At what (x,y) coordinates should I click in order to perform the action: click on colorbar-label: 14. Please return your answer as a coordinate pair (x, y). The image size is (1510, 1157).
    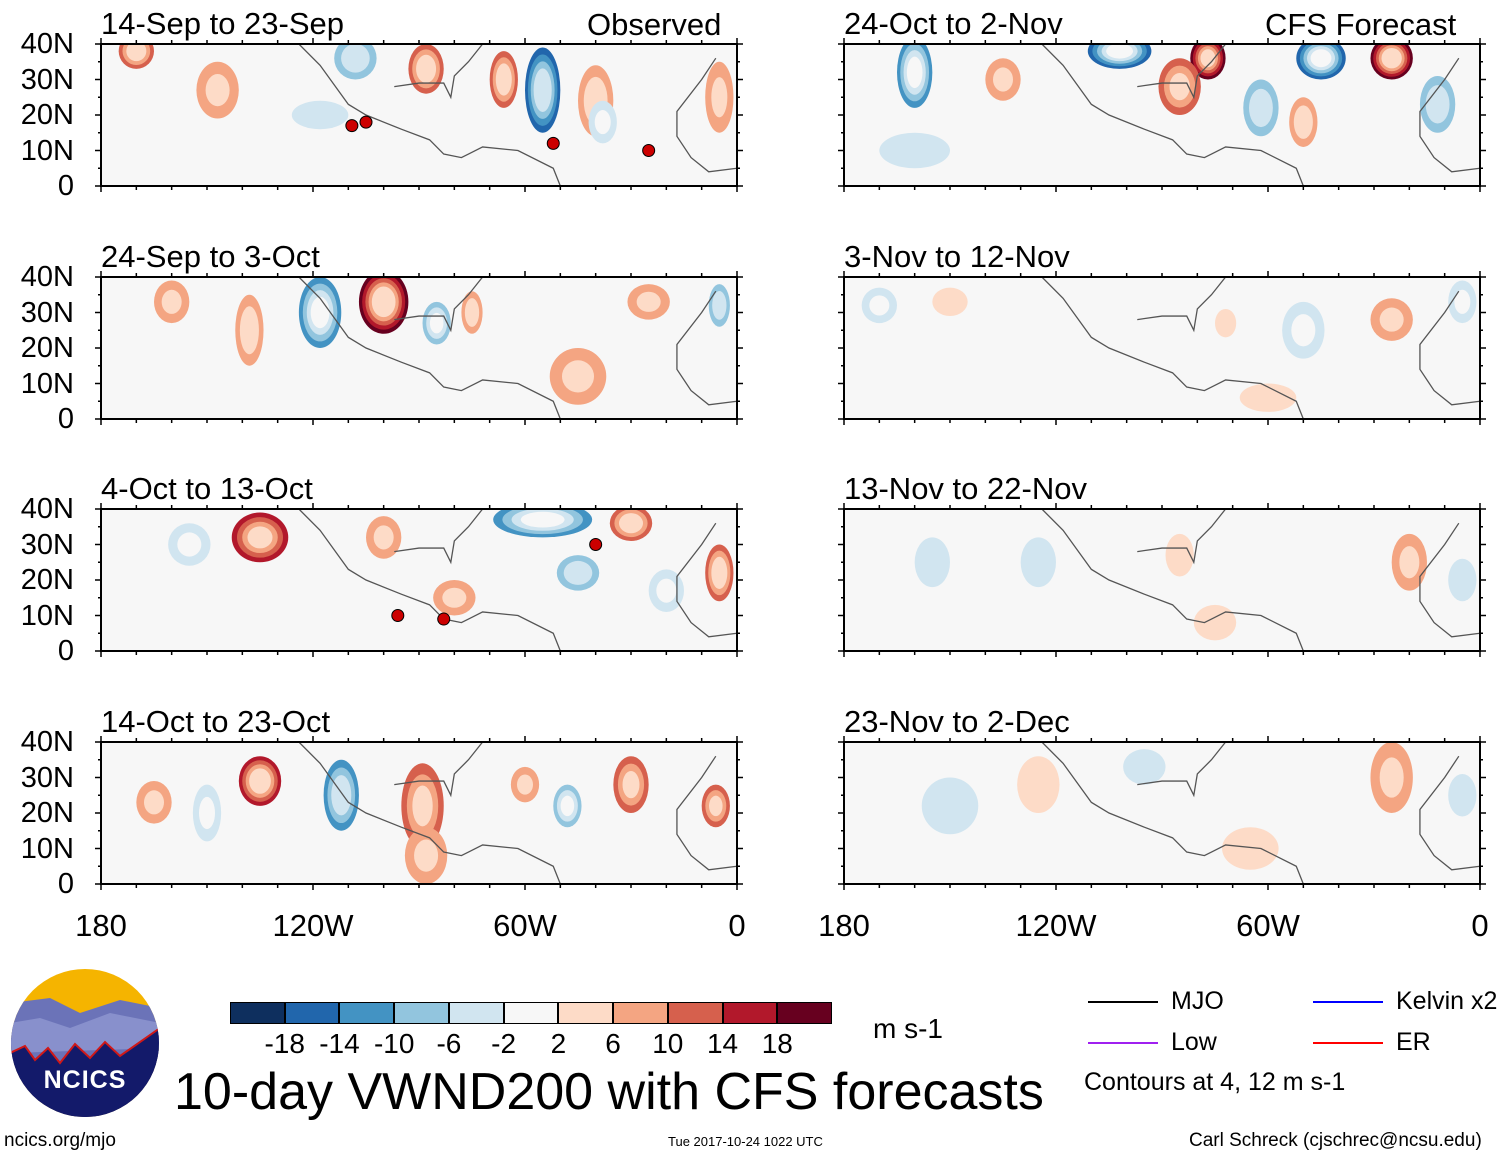
    Looking at the image, I should click on (722, 1043).